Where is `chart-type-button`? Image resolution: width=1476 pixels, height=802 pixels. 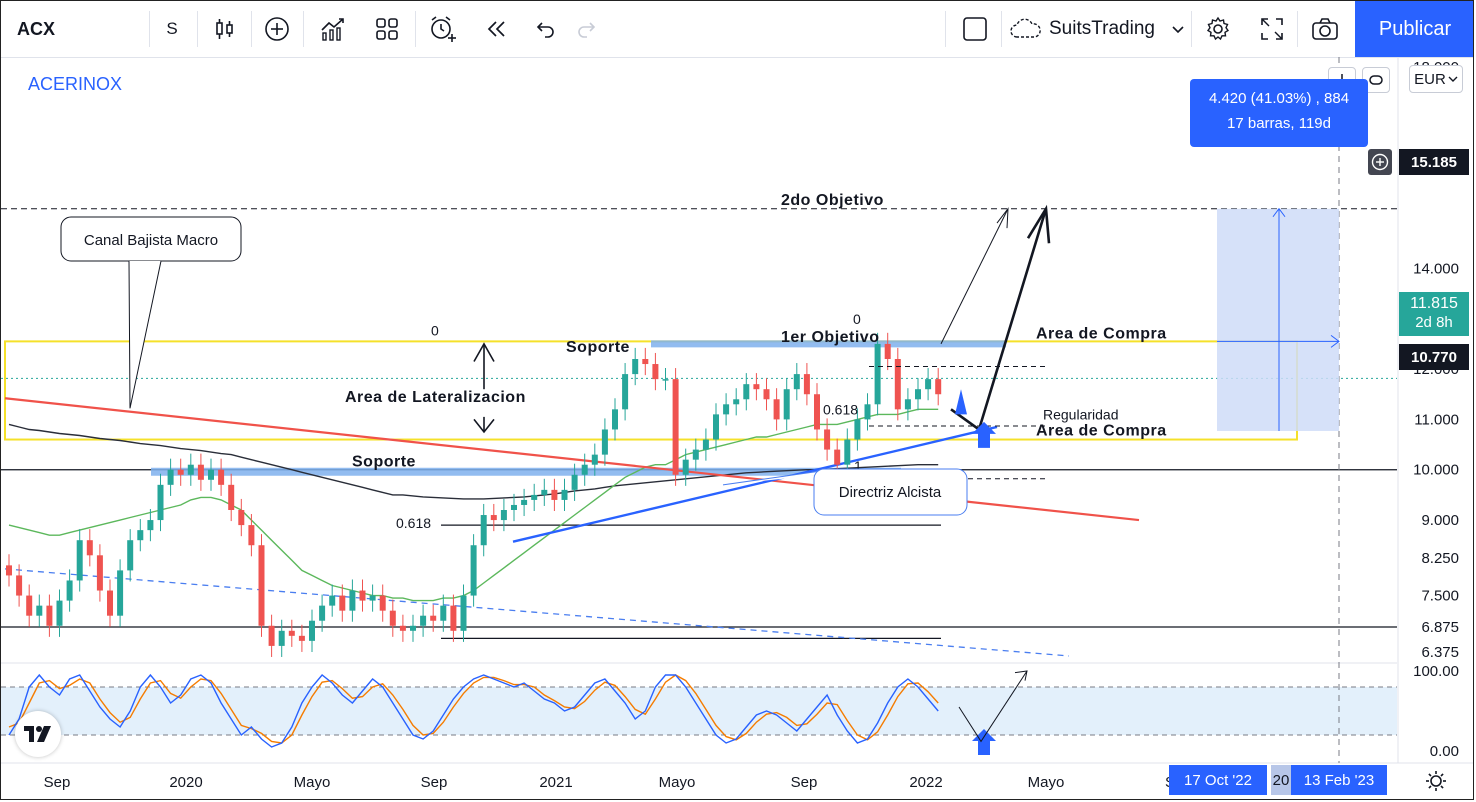
chart-type-button is located at coordinates (225, 29).